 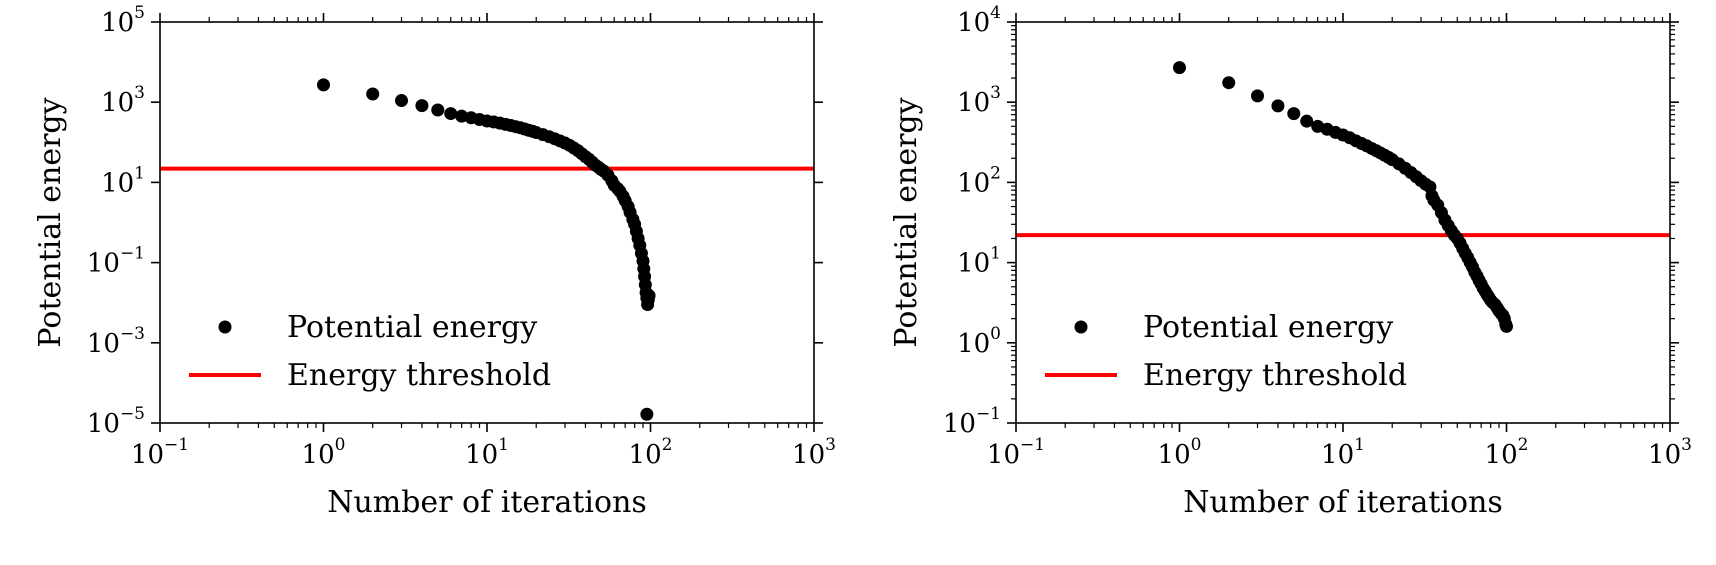 I want to click on y-tick-label: 10⁻⁵, so click(x=116, y=421).